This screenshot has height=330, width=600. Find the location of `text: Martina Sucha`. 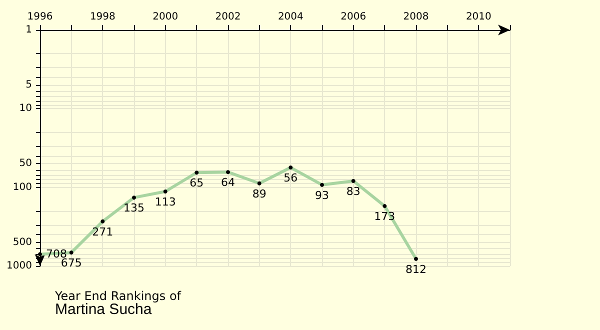

text: Martina Sucha is located at coordinates (103, 309).